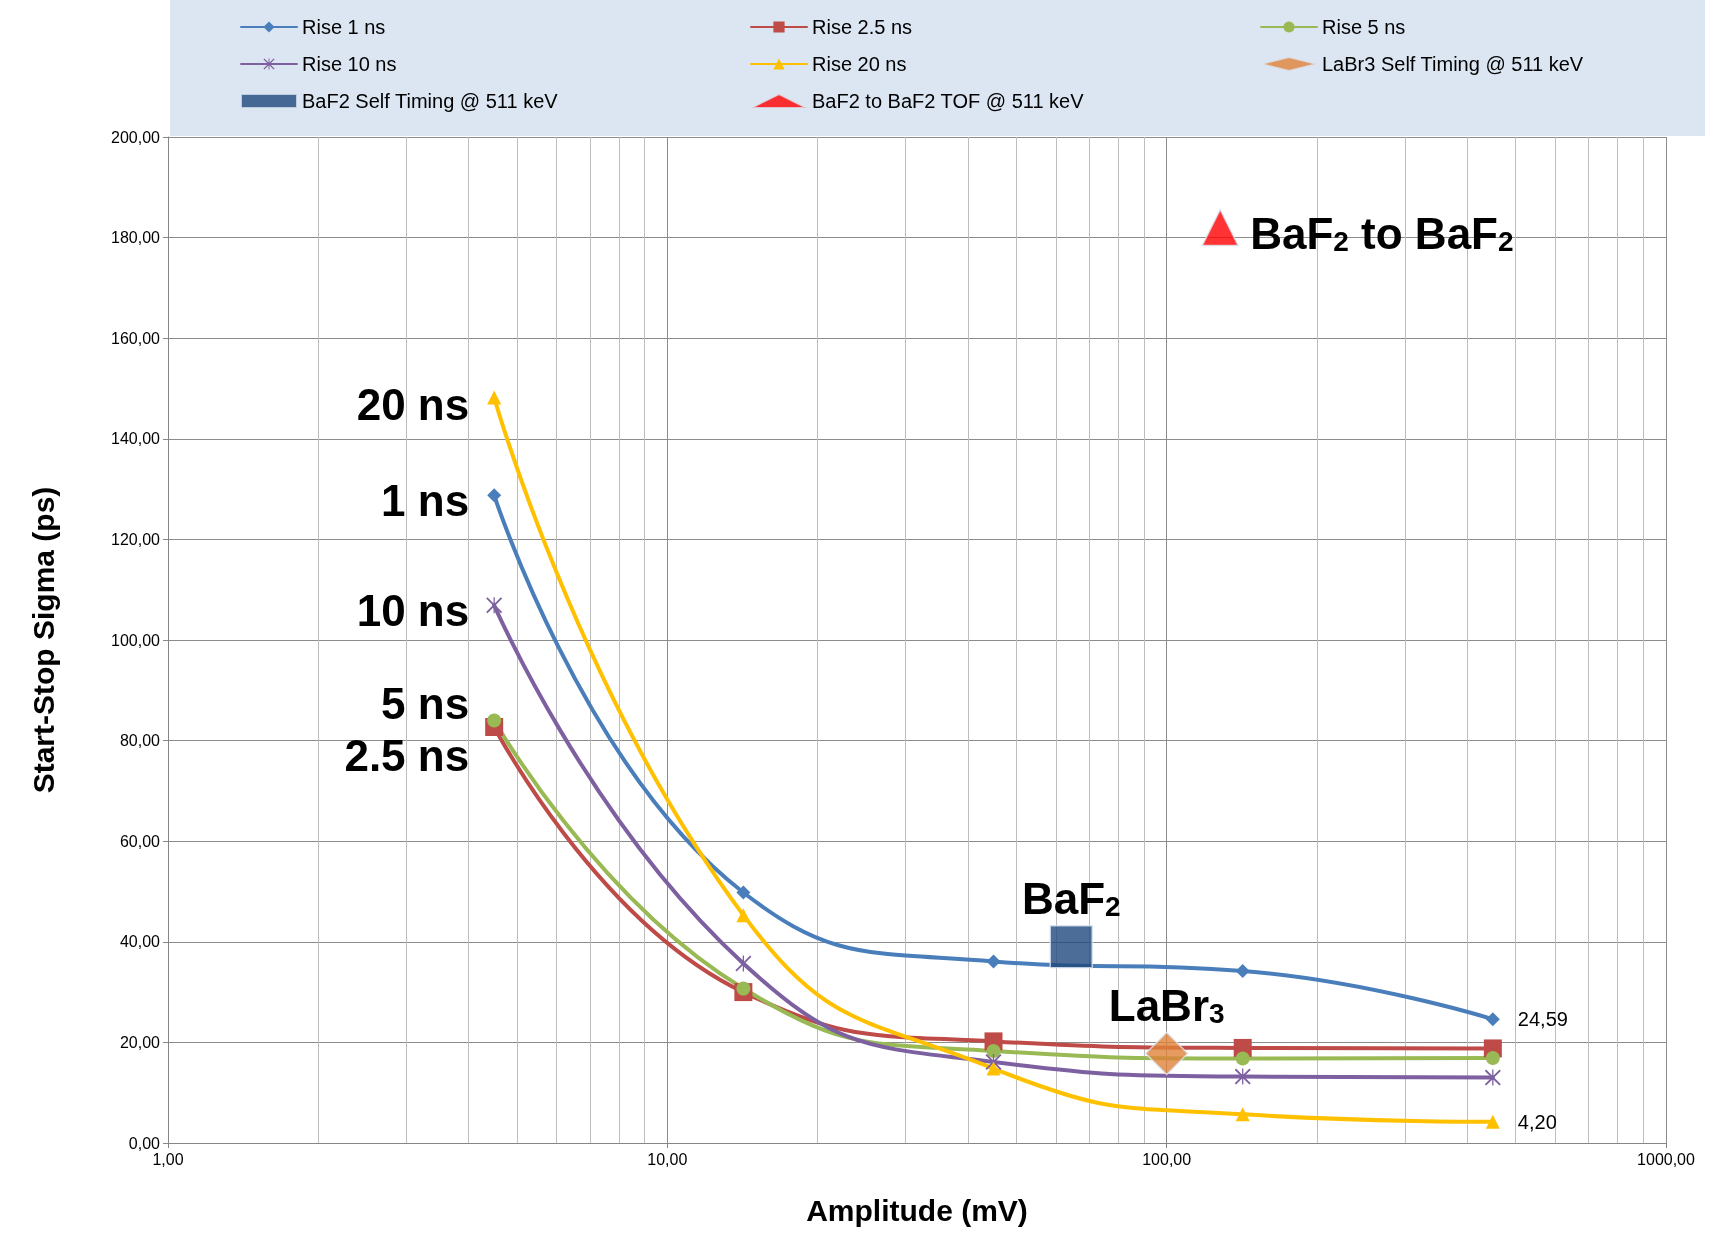 The image size is (1713, 1246). I want to click on annotation: 5 ns, so click(425, 704).